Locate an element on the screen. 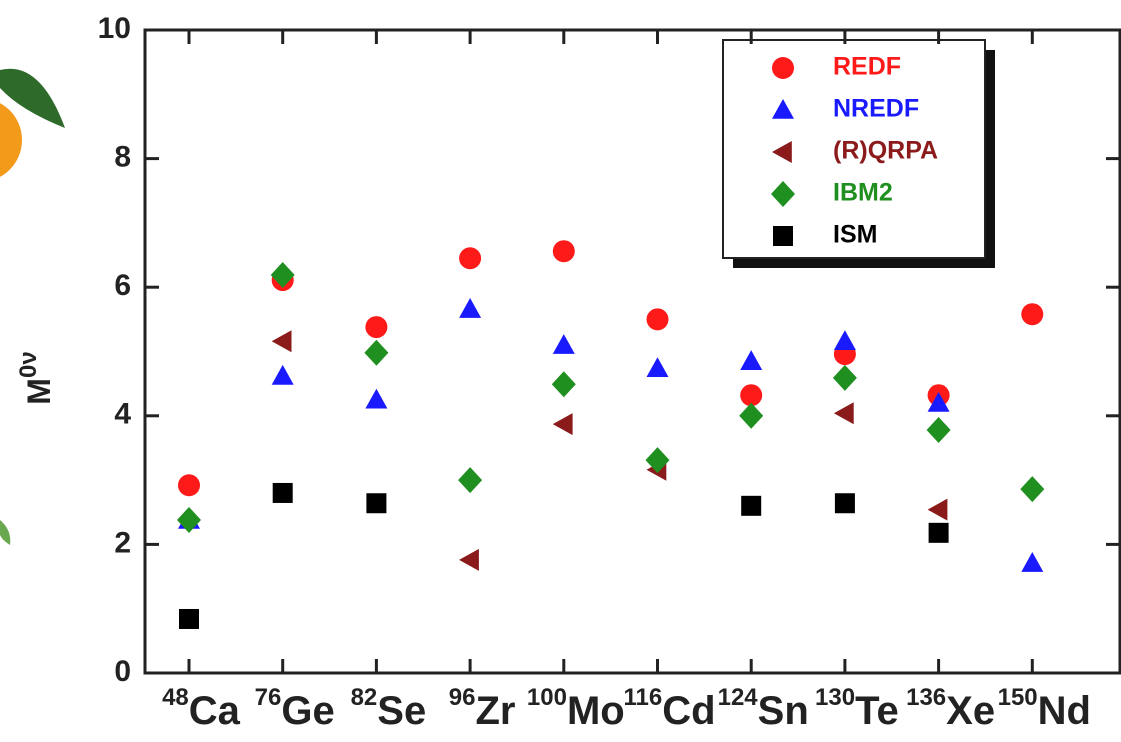 The height and width of the screenshot is (742, 1121). x-tick-label: 100Mo is located at coordinates (576, 708).